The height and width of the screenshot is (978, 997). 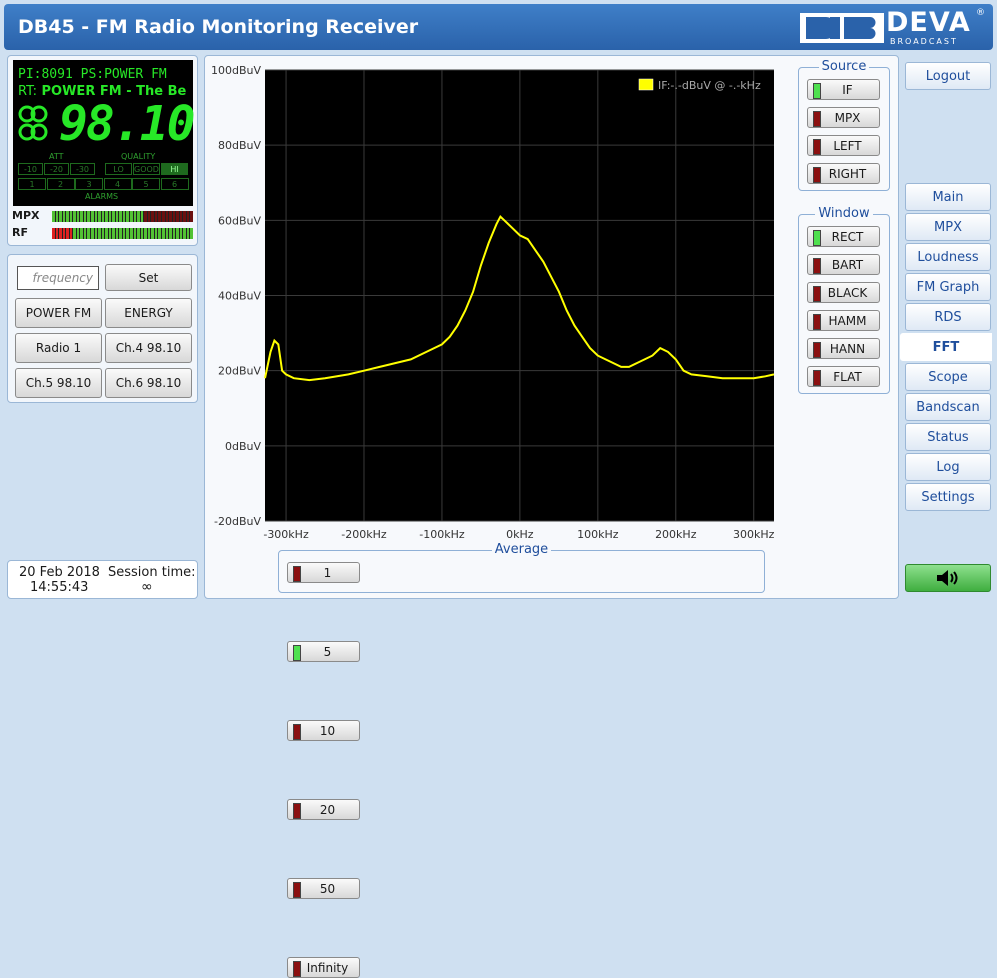 What do you see at coordinates (122, 216) in the screenshot?
I see `meter` at bounding box center [122, 216].